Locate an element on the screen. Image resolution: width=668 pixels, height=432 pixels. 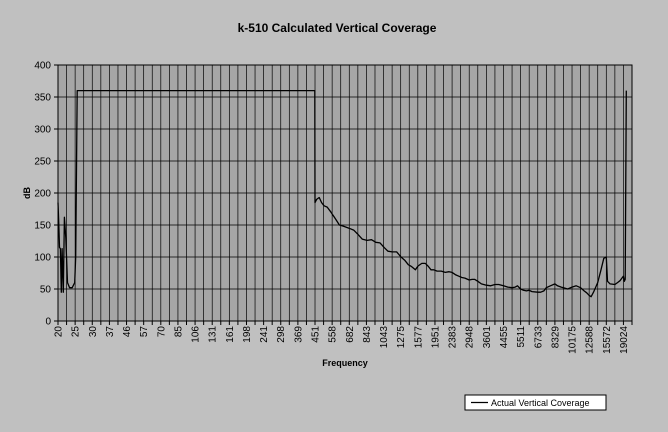
x-tick-label: 161 is located at coordinates (230, 334).